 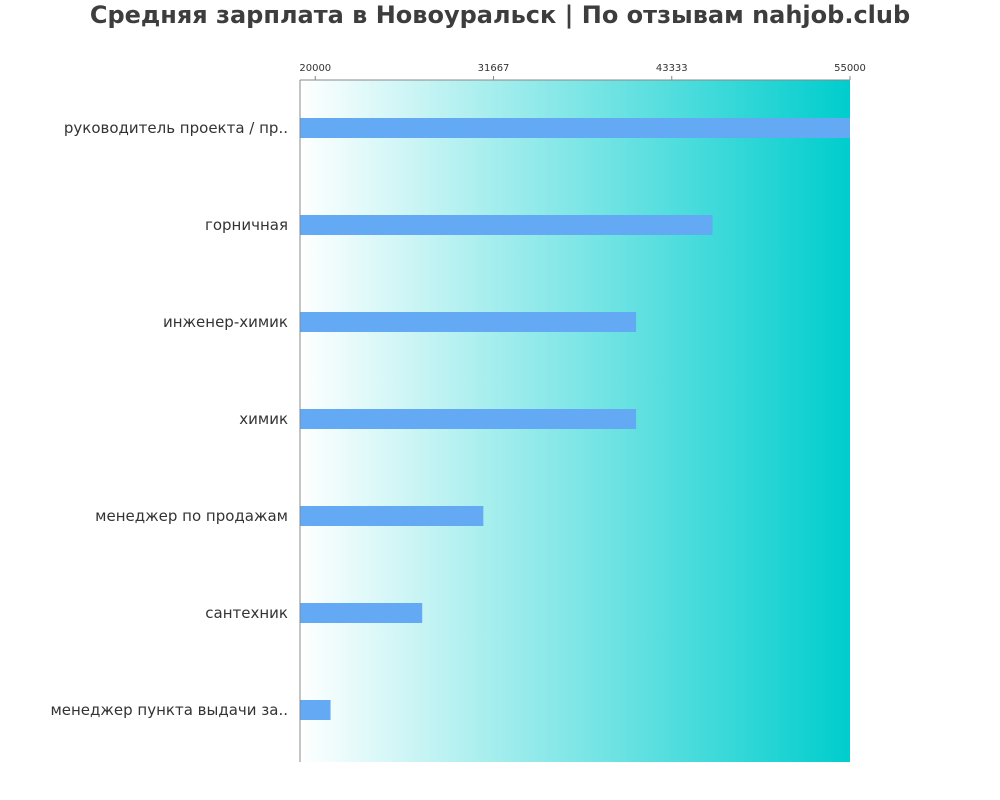 I want to click on category-label: горничная, so click(x=246, y=225).